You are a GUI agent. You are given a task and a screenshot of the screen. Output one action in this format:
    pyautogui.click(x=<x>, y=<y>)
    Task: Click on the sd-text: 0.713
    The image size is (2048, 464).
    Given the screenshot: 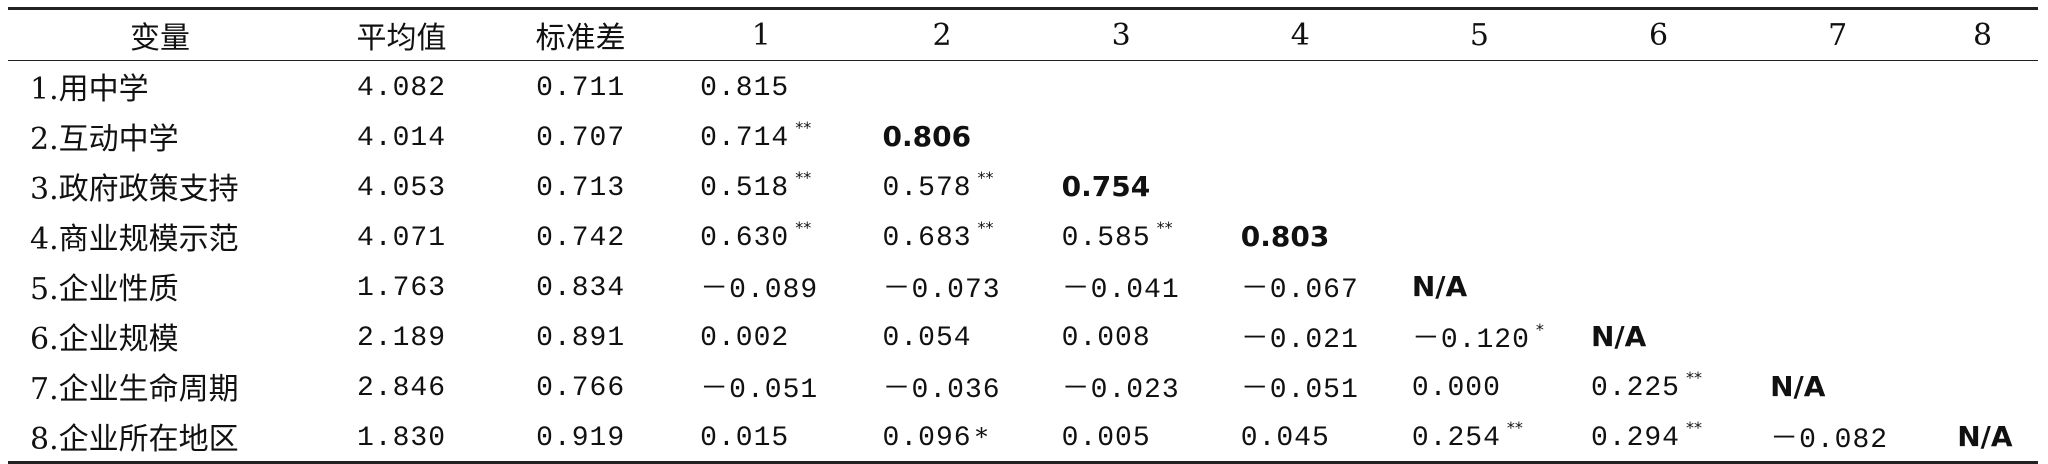 What is the action you would take?
    pyautogui.click(x=581, y=188)
    